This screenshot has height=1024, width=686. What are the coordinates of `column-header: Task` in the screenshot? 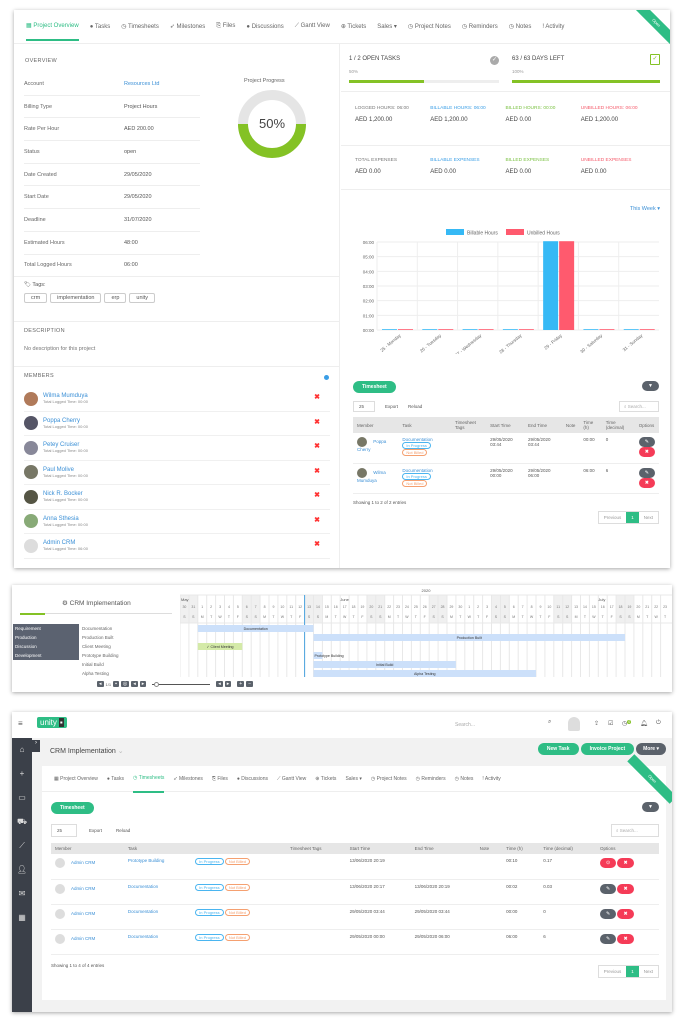 It's located at (157, 848).